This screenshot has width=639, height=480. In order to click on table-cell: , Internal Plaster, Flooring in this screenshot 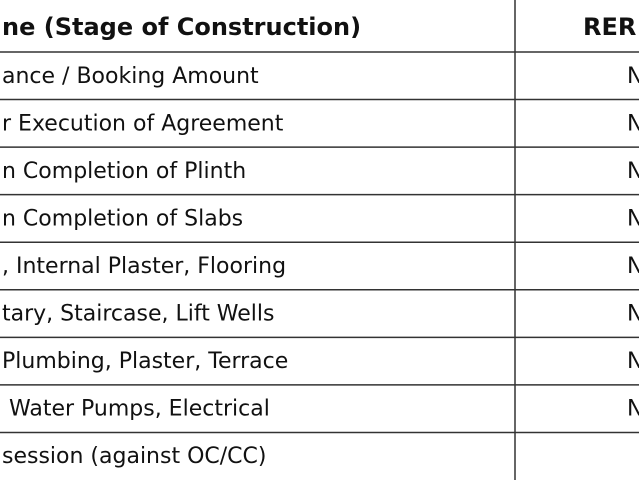, I will do `click(144, 266)`.